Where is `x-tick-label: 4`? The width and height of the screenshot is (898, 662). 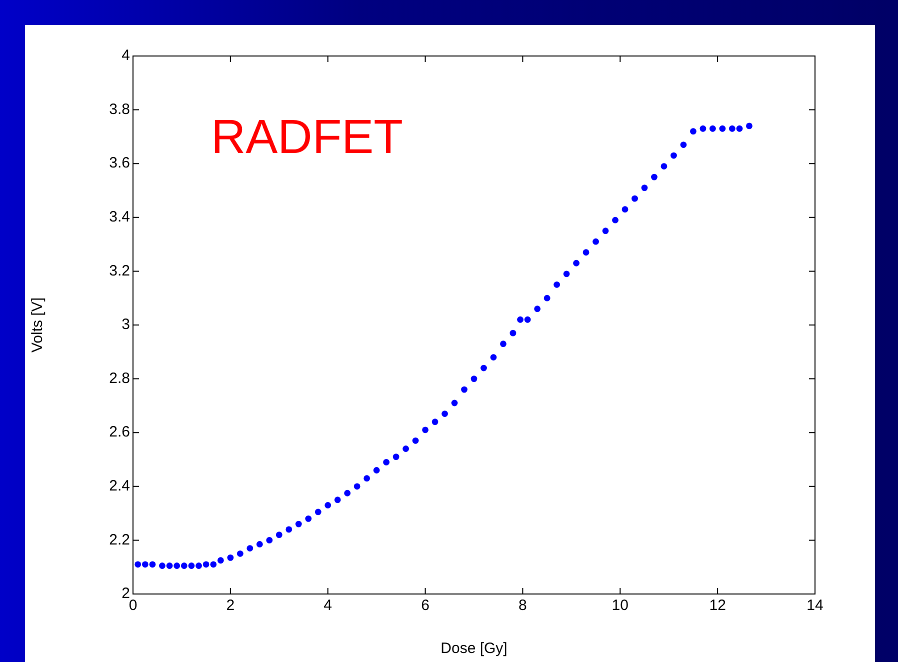 x-tick-label: 4 is located at coordinates (328, 605).